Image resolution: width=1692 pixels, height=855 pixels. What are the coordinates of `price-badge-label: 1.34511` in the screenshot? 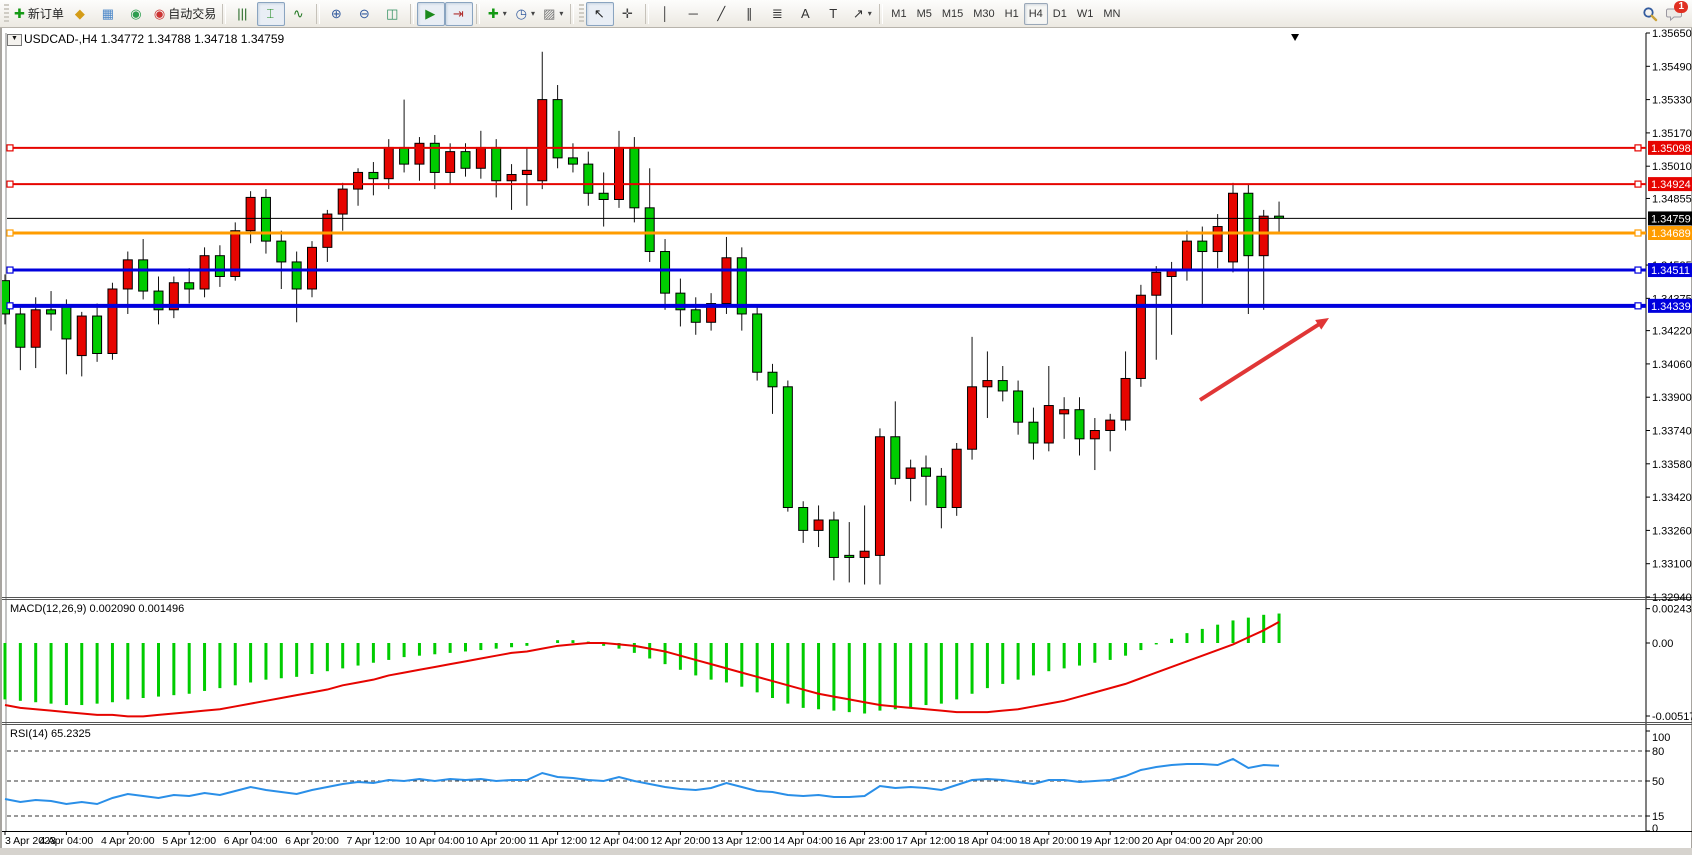 It's located at (1670, 271).